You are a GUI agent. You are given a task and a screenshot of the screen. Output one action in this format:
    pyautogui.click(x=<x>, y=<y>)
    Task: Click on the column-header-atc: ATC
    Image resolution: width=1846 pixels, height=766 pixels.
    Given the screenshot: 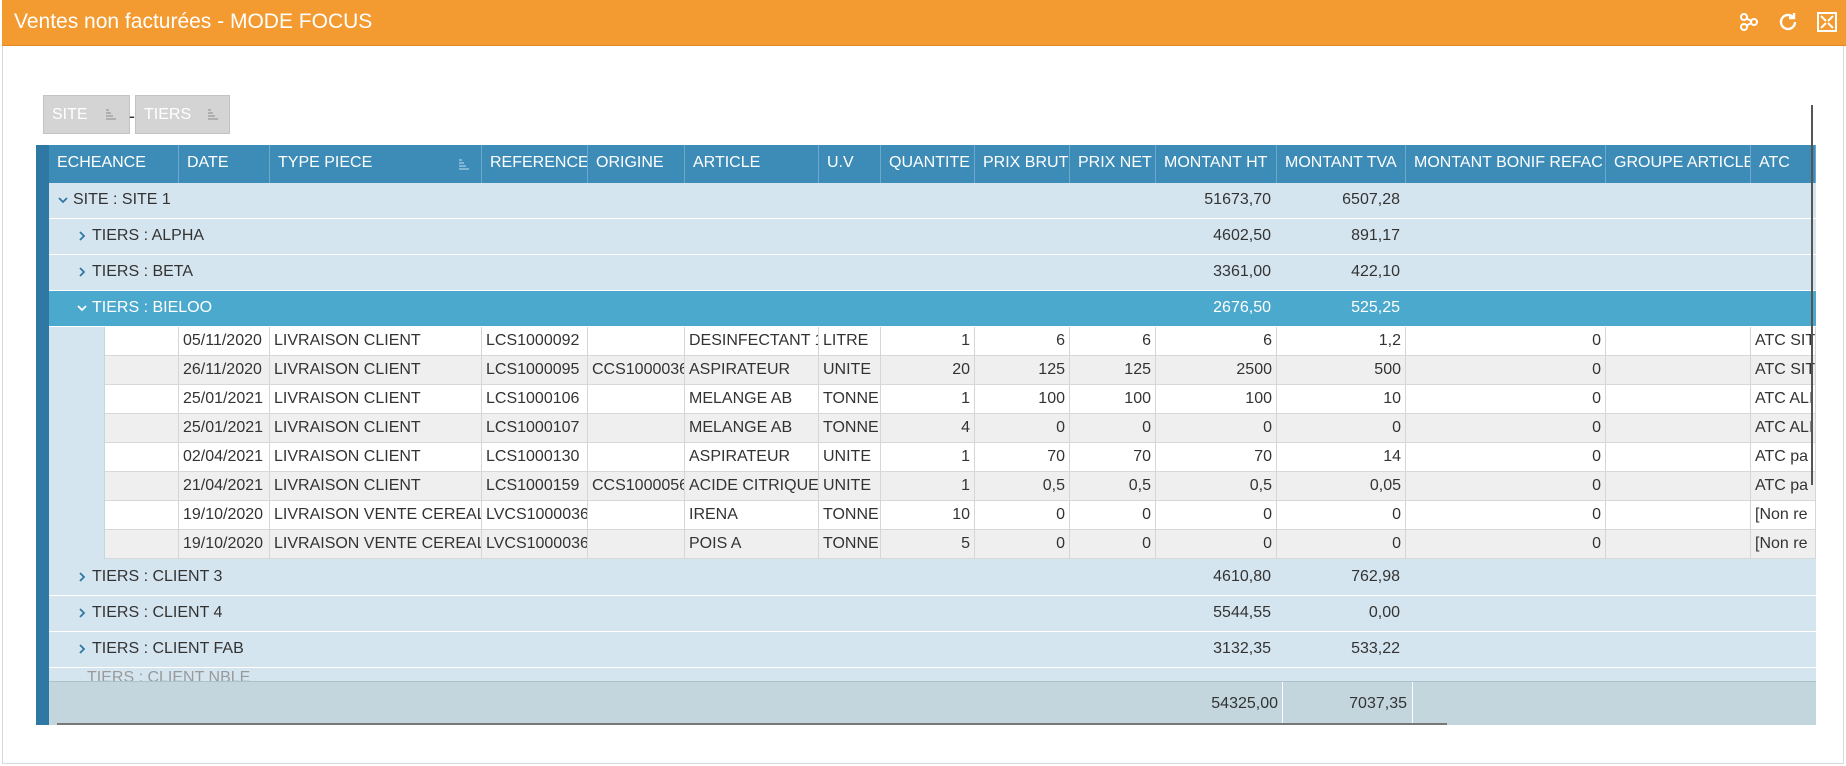 What is the action you would take?
    pyautogui.click(x=1783, y=164)
    